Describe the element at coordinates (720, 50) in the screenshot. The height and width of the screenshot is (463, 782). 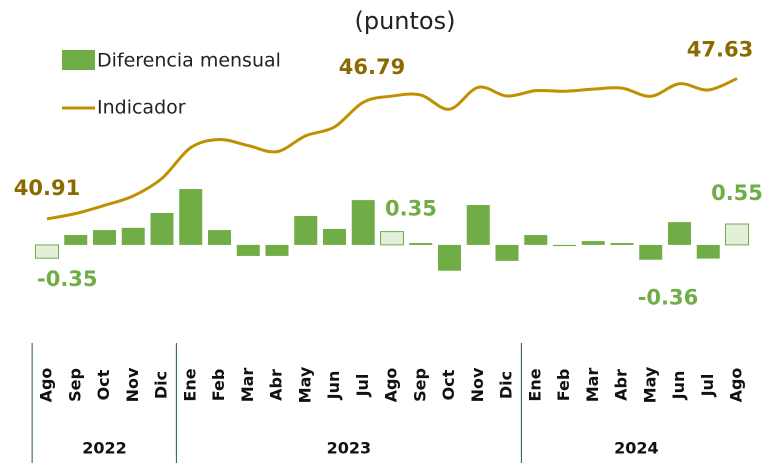
I see `line-label: 47.63` at that location.